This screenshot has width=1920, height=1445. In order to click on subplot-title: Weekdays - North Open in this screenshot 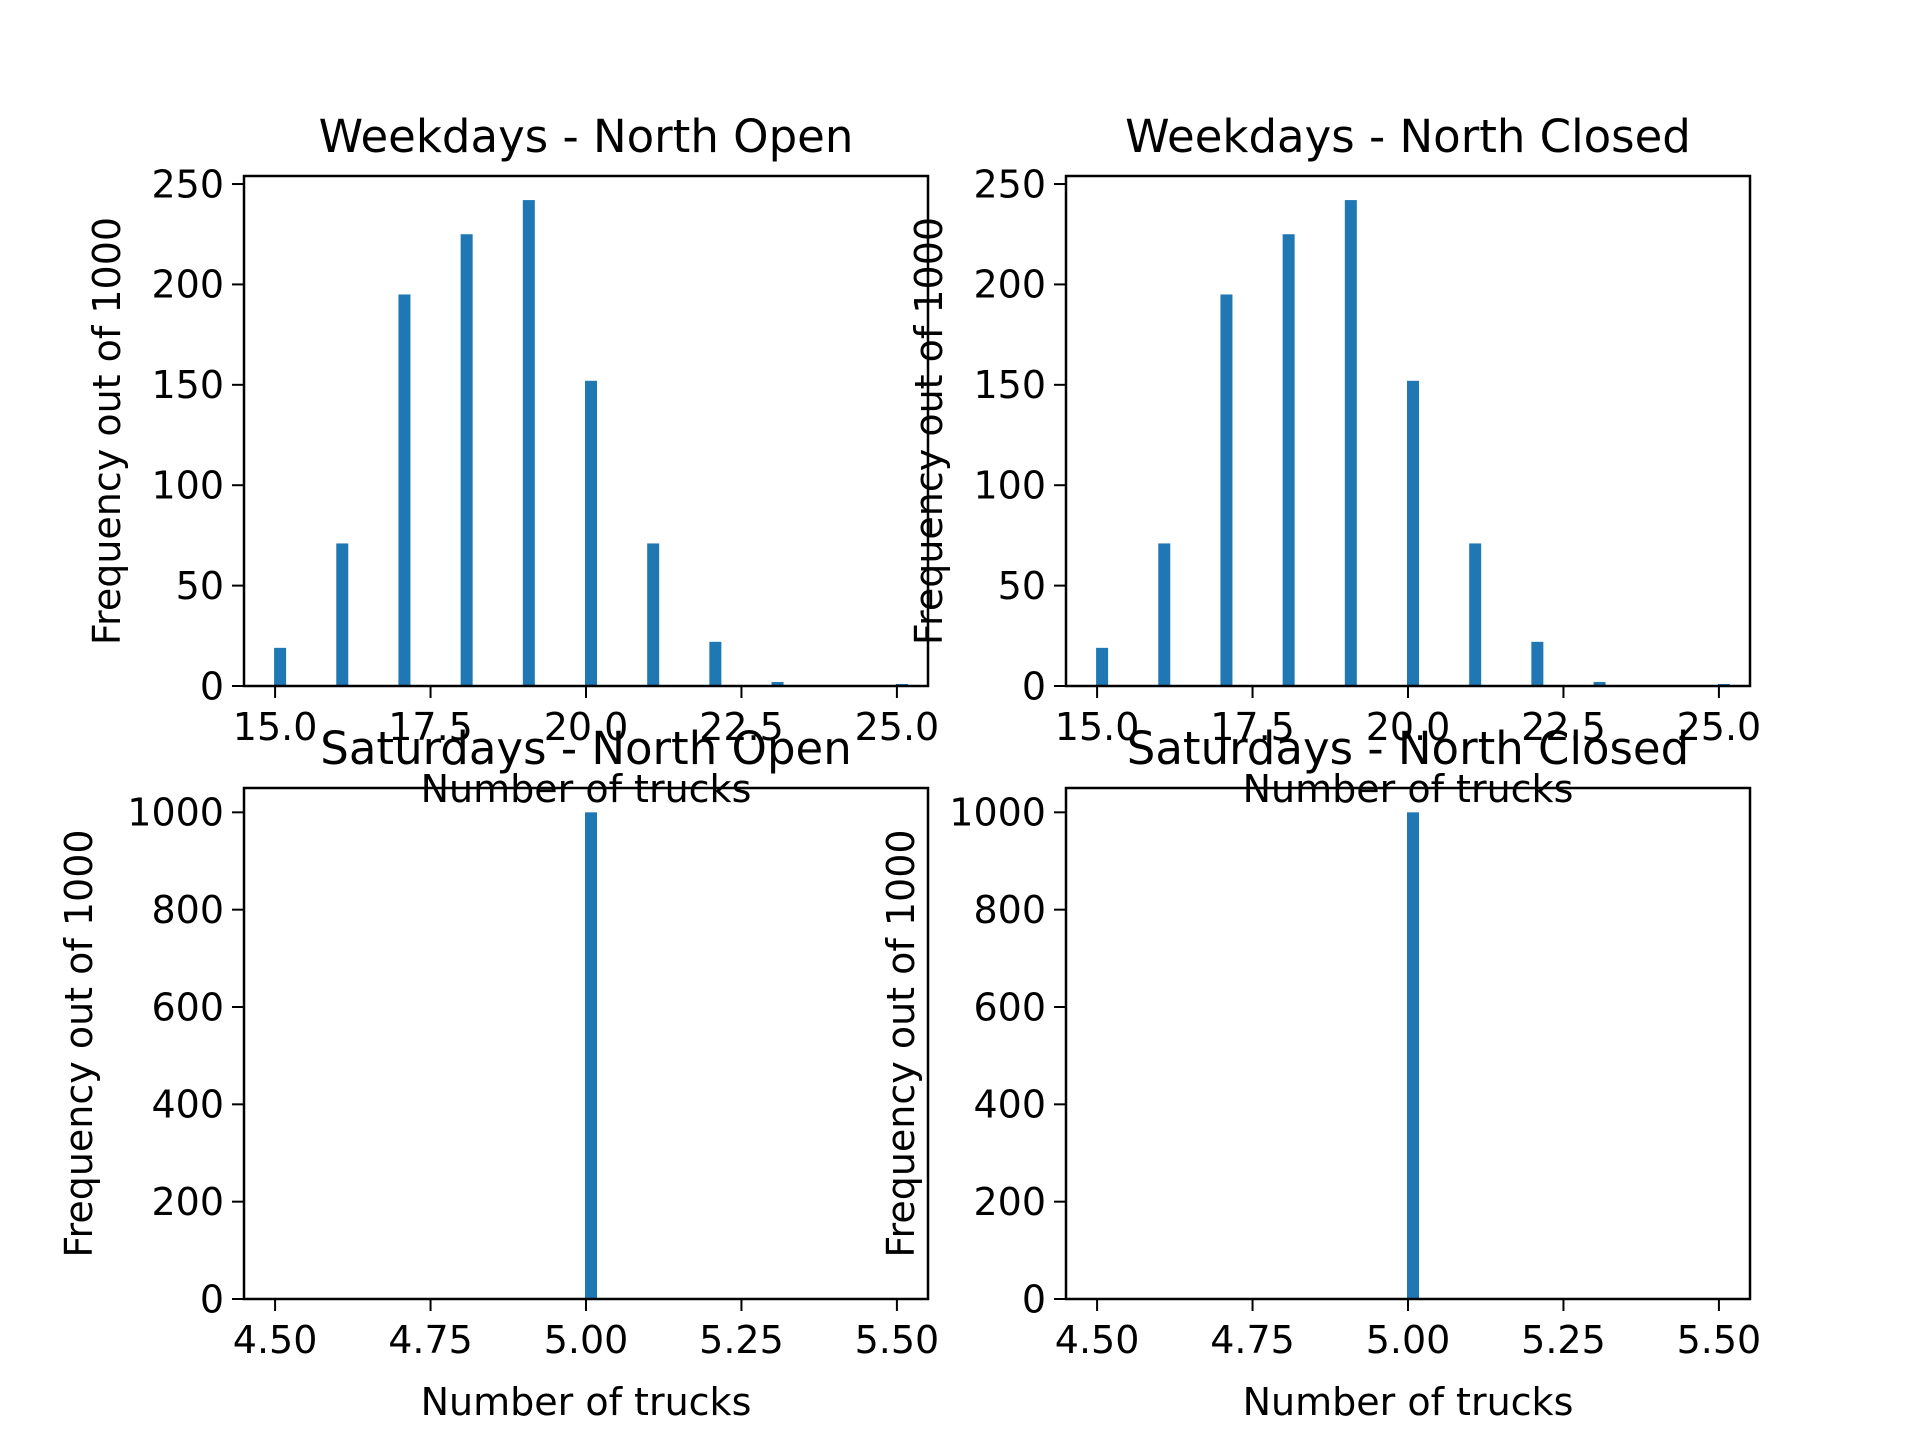, I will do `click(586, 136)`.